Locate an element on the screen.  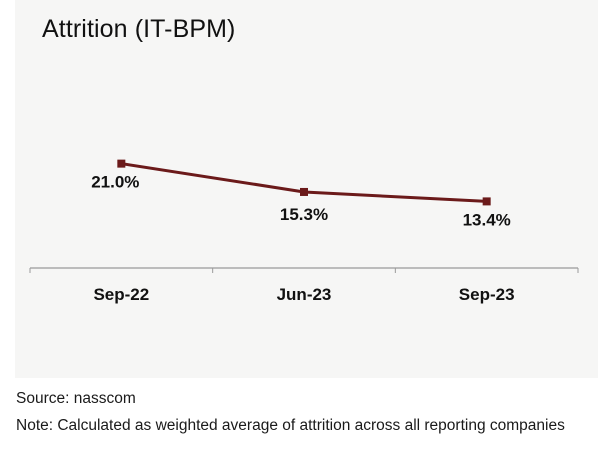
x-tick-label-sep-23: Sep-23 is located at coordinates (487, 294).